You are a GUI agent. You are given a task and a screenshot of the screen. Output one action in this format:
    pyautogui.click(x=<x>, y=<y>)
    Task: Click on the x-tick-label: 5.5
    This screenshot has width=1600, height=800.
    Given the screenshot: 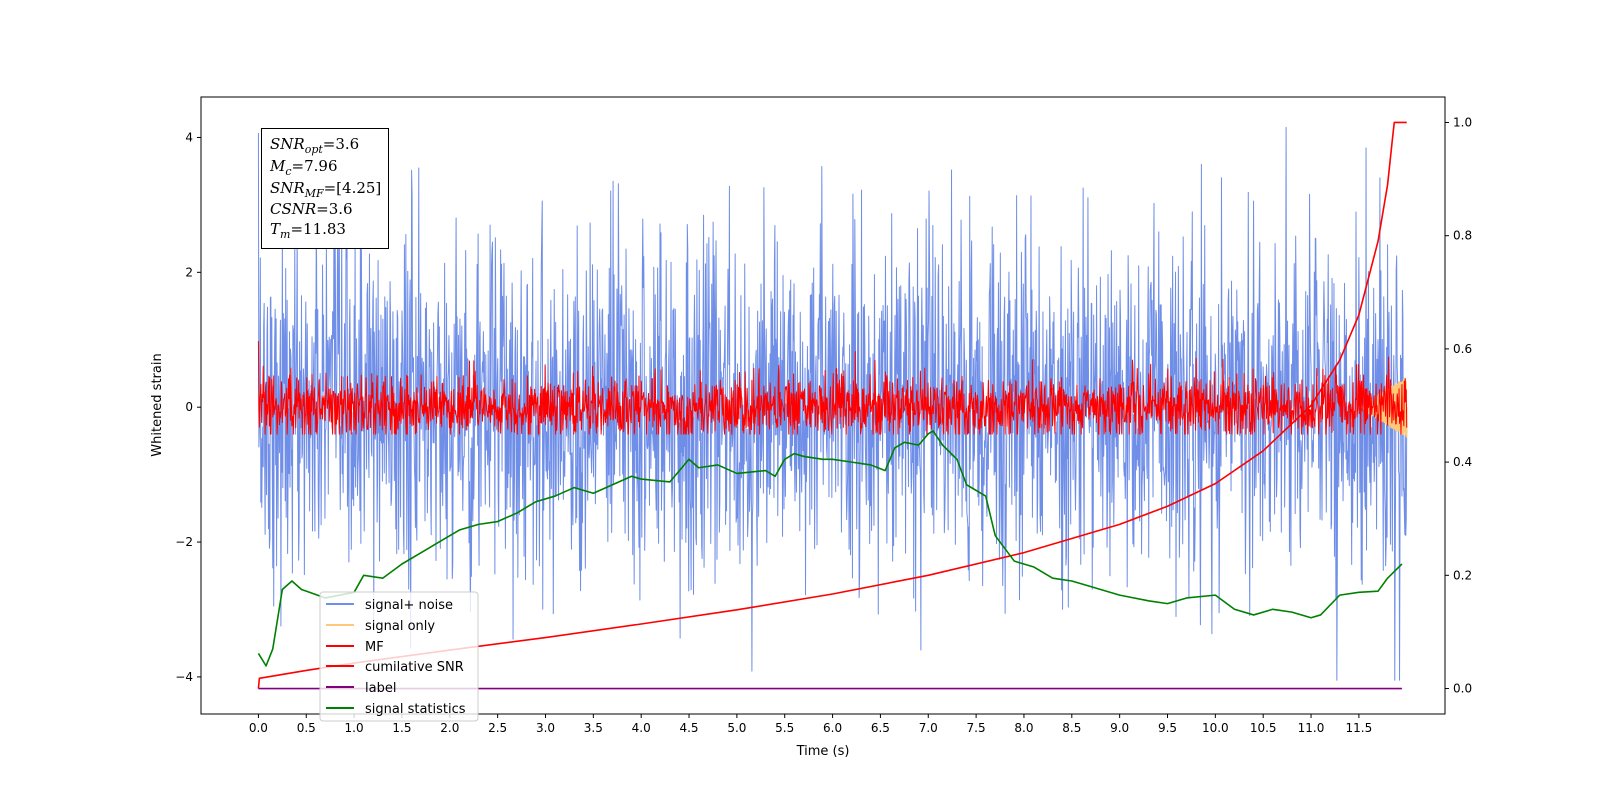 What is the action you would take?
    pyautogui.click(x=784, y=728)
    